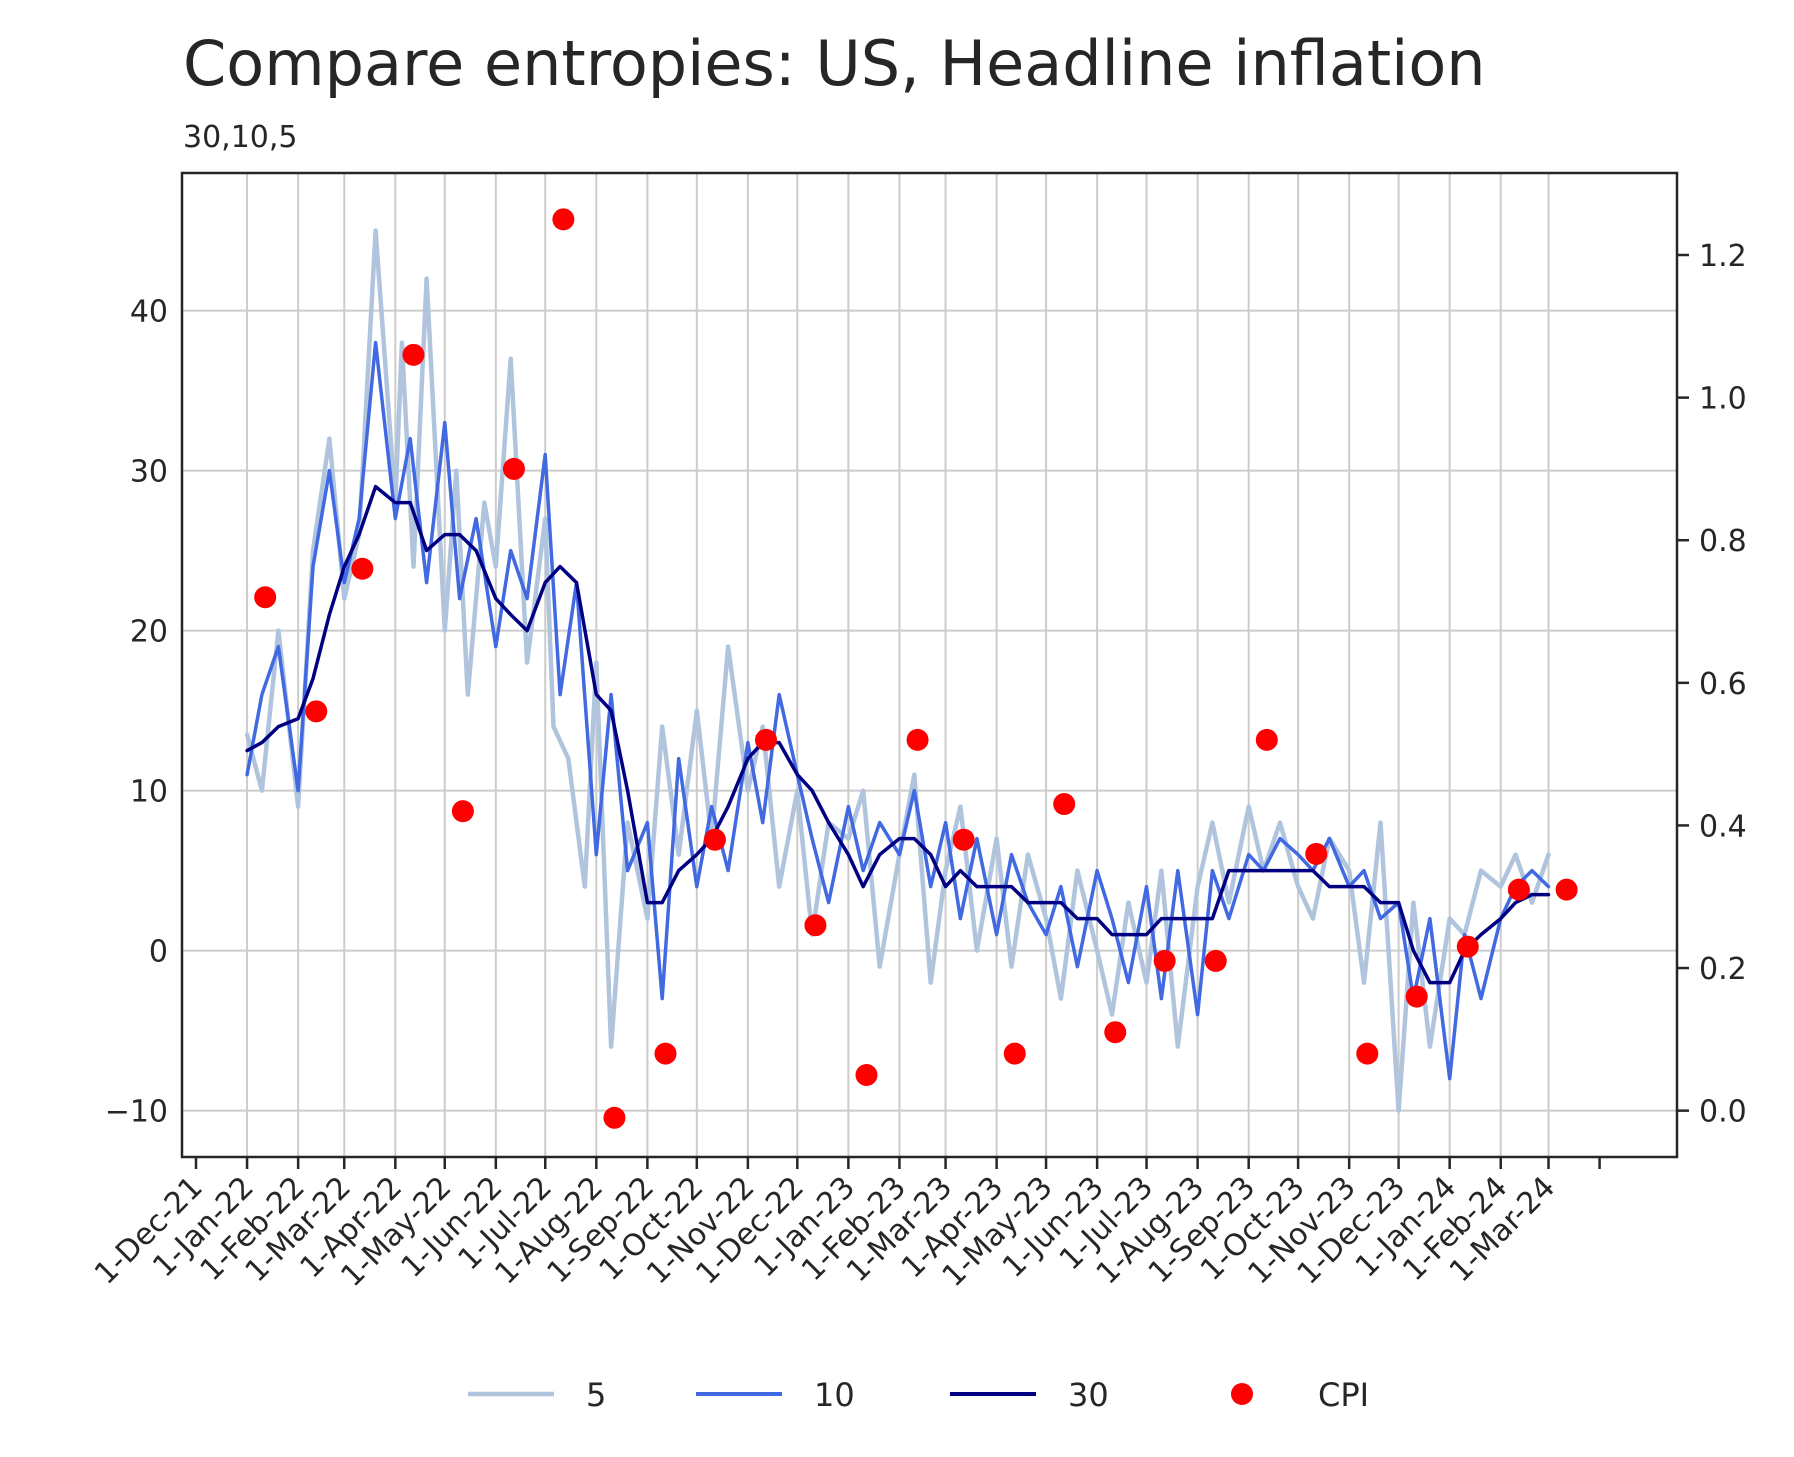 The width and height of the screenshot is (1794, 1457). What do you see at coordinates (1723, 399) in the screenshot?
I see `y-right-tick-label: 1.0` at bounding box center [1723, 399].